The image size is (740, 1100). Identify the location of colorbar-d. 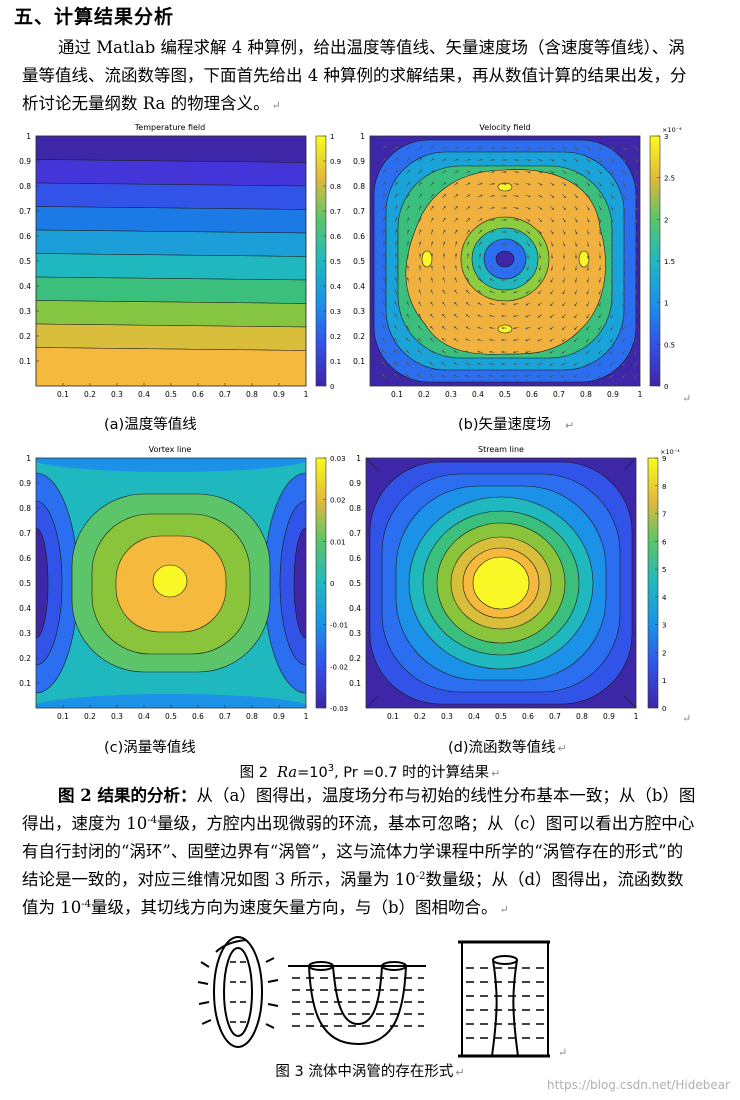
(653, 583).